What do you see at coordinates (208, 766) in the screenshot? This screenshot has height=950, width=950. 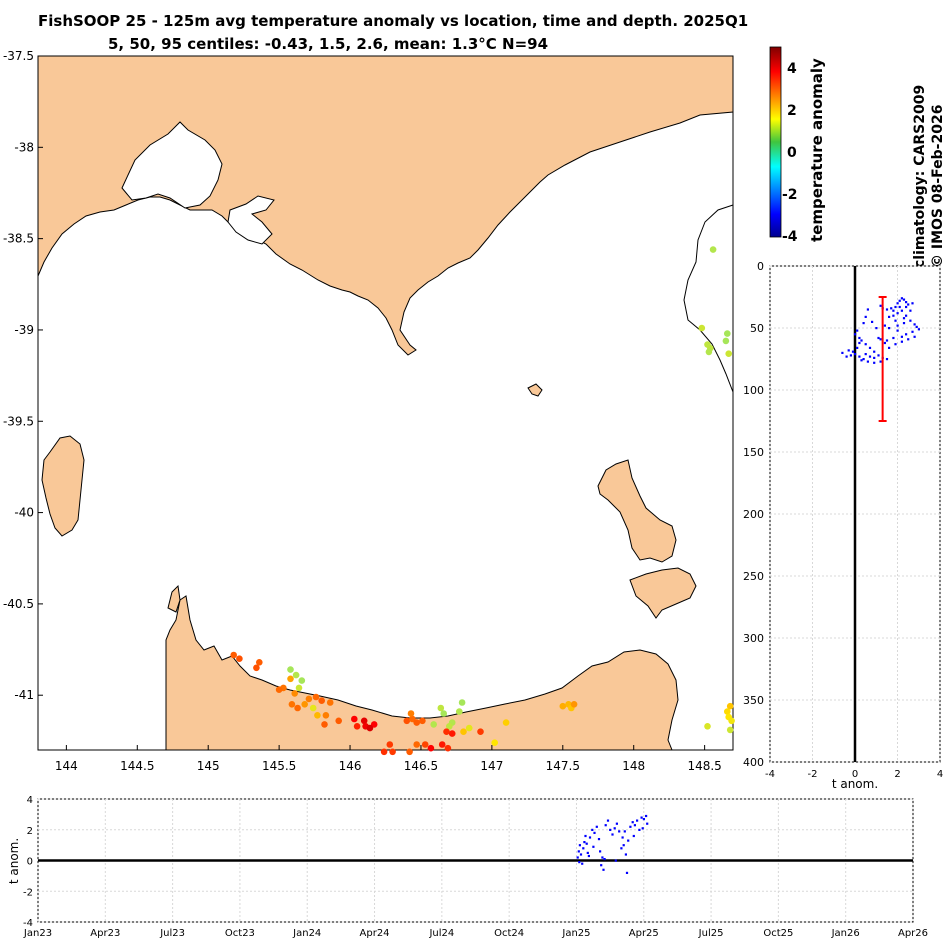 I see `lon-tick-label: 145` at bounding box center [208, 766].